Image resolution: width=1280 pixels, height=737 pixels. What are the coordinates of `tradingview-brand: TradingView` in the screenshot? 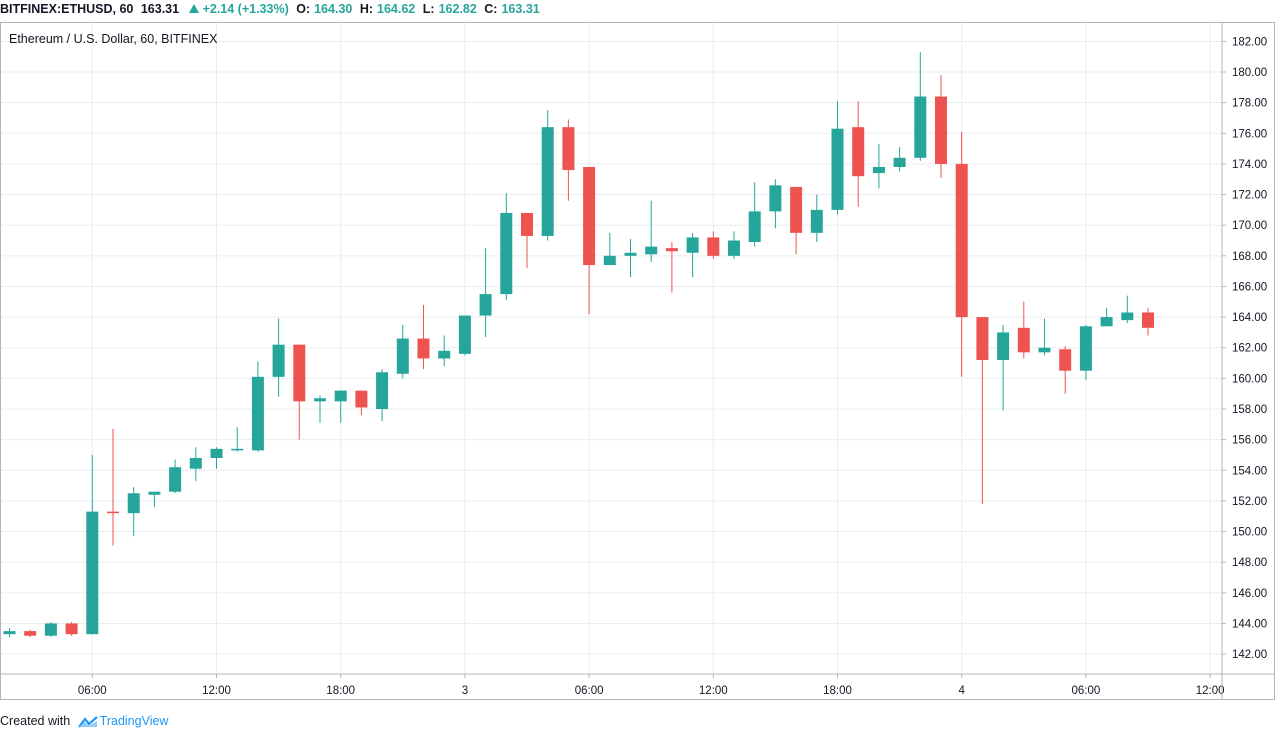 It's located at (134, 721).